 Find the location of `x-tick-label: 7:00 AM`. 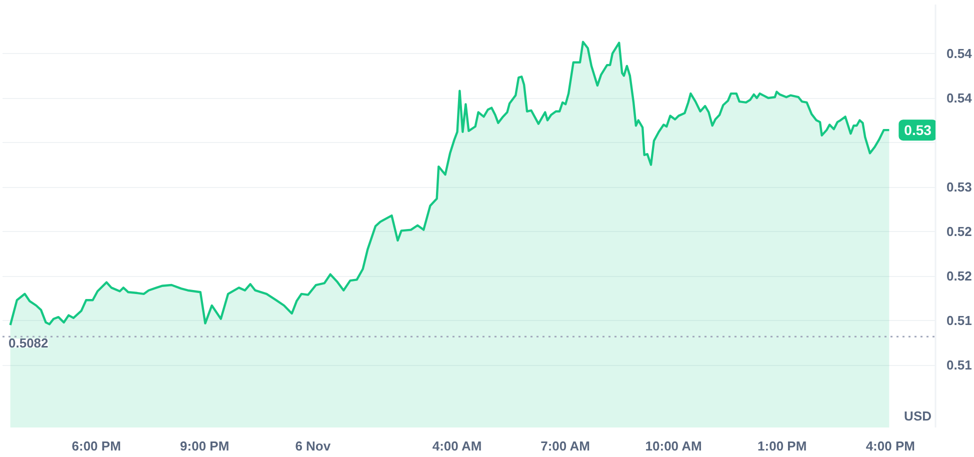

x-tick-label: 7:00 AM is located at coordinates (565, 446).